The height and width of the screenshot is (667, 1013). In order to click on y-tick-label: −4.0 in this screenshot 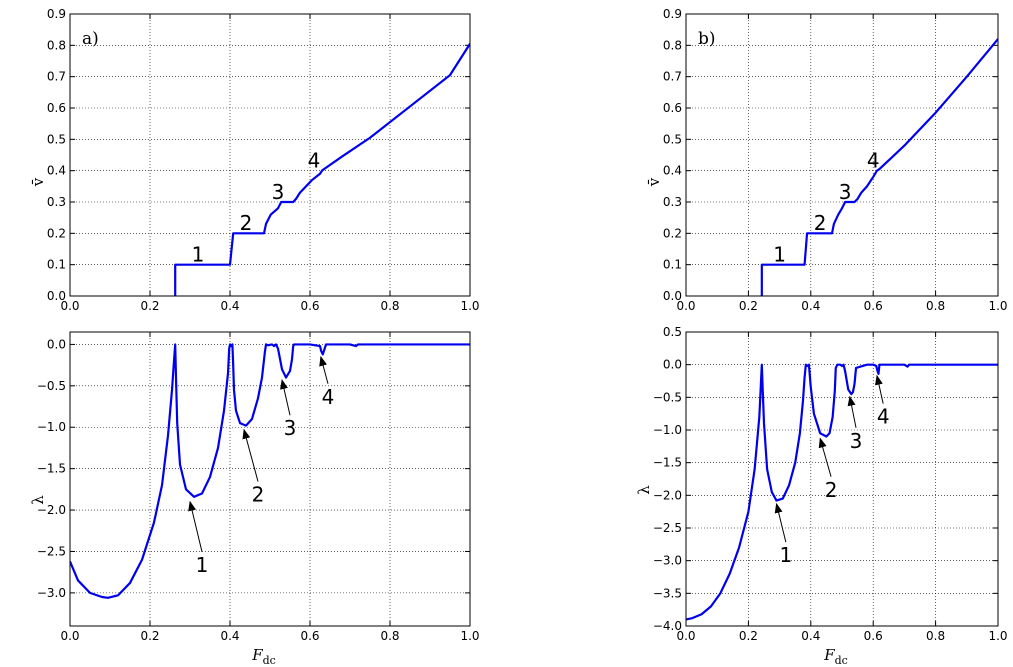, I will do `click(667, 626)`.